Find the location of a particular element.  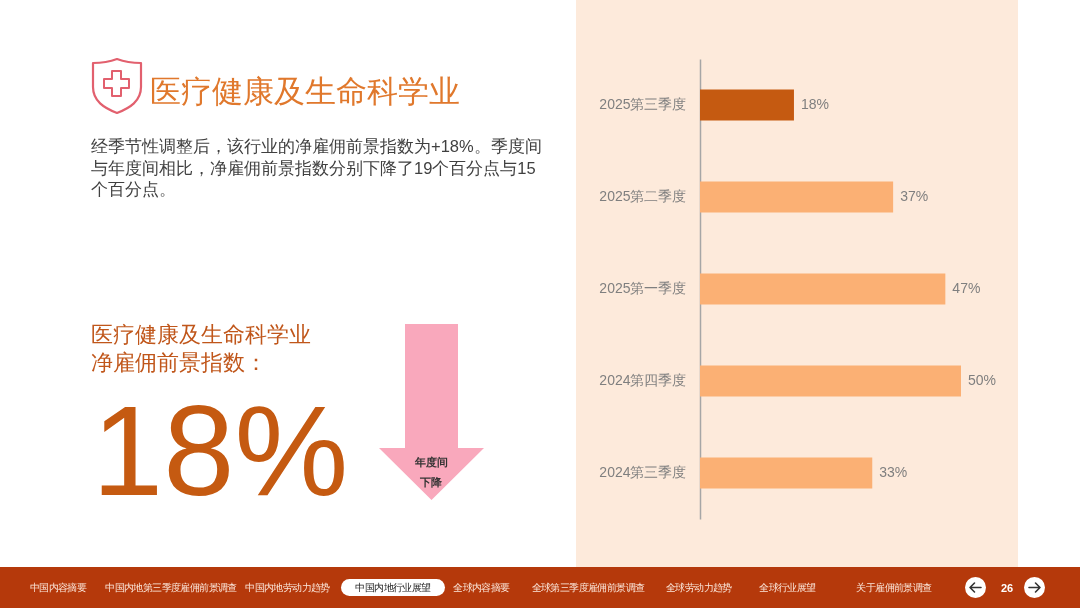

text: 中国内地劳动力趋势 is located at coordinates (287, 587).